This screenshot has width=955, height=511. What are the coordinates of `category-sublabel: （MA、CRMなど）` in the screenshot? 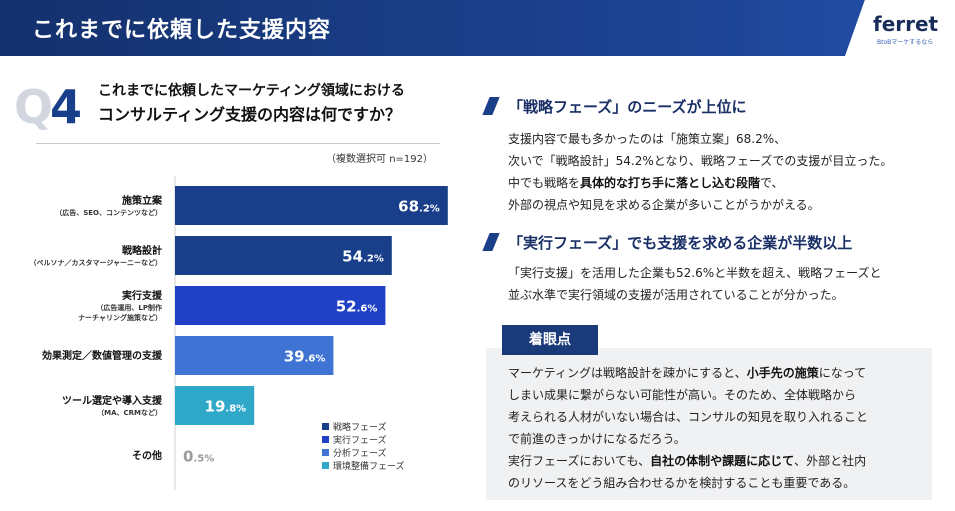 It's located at (129, 412).